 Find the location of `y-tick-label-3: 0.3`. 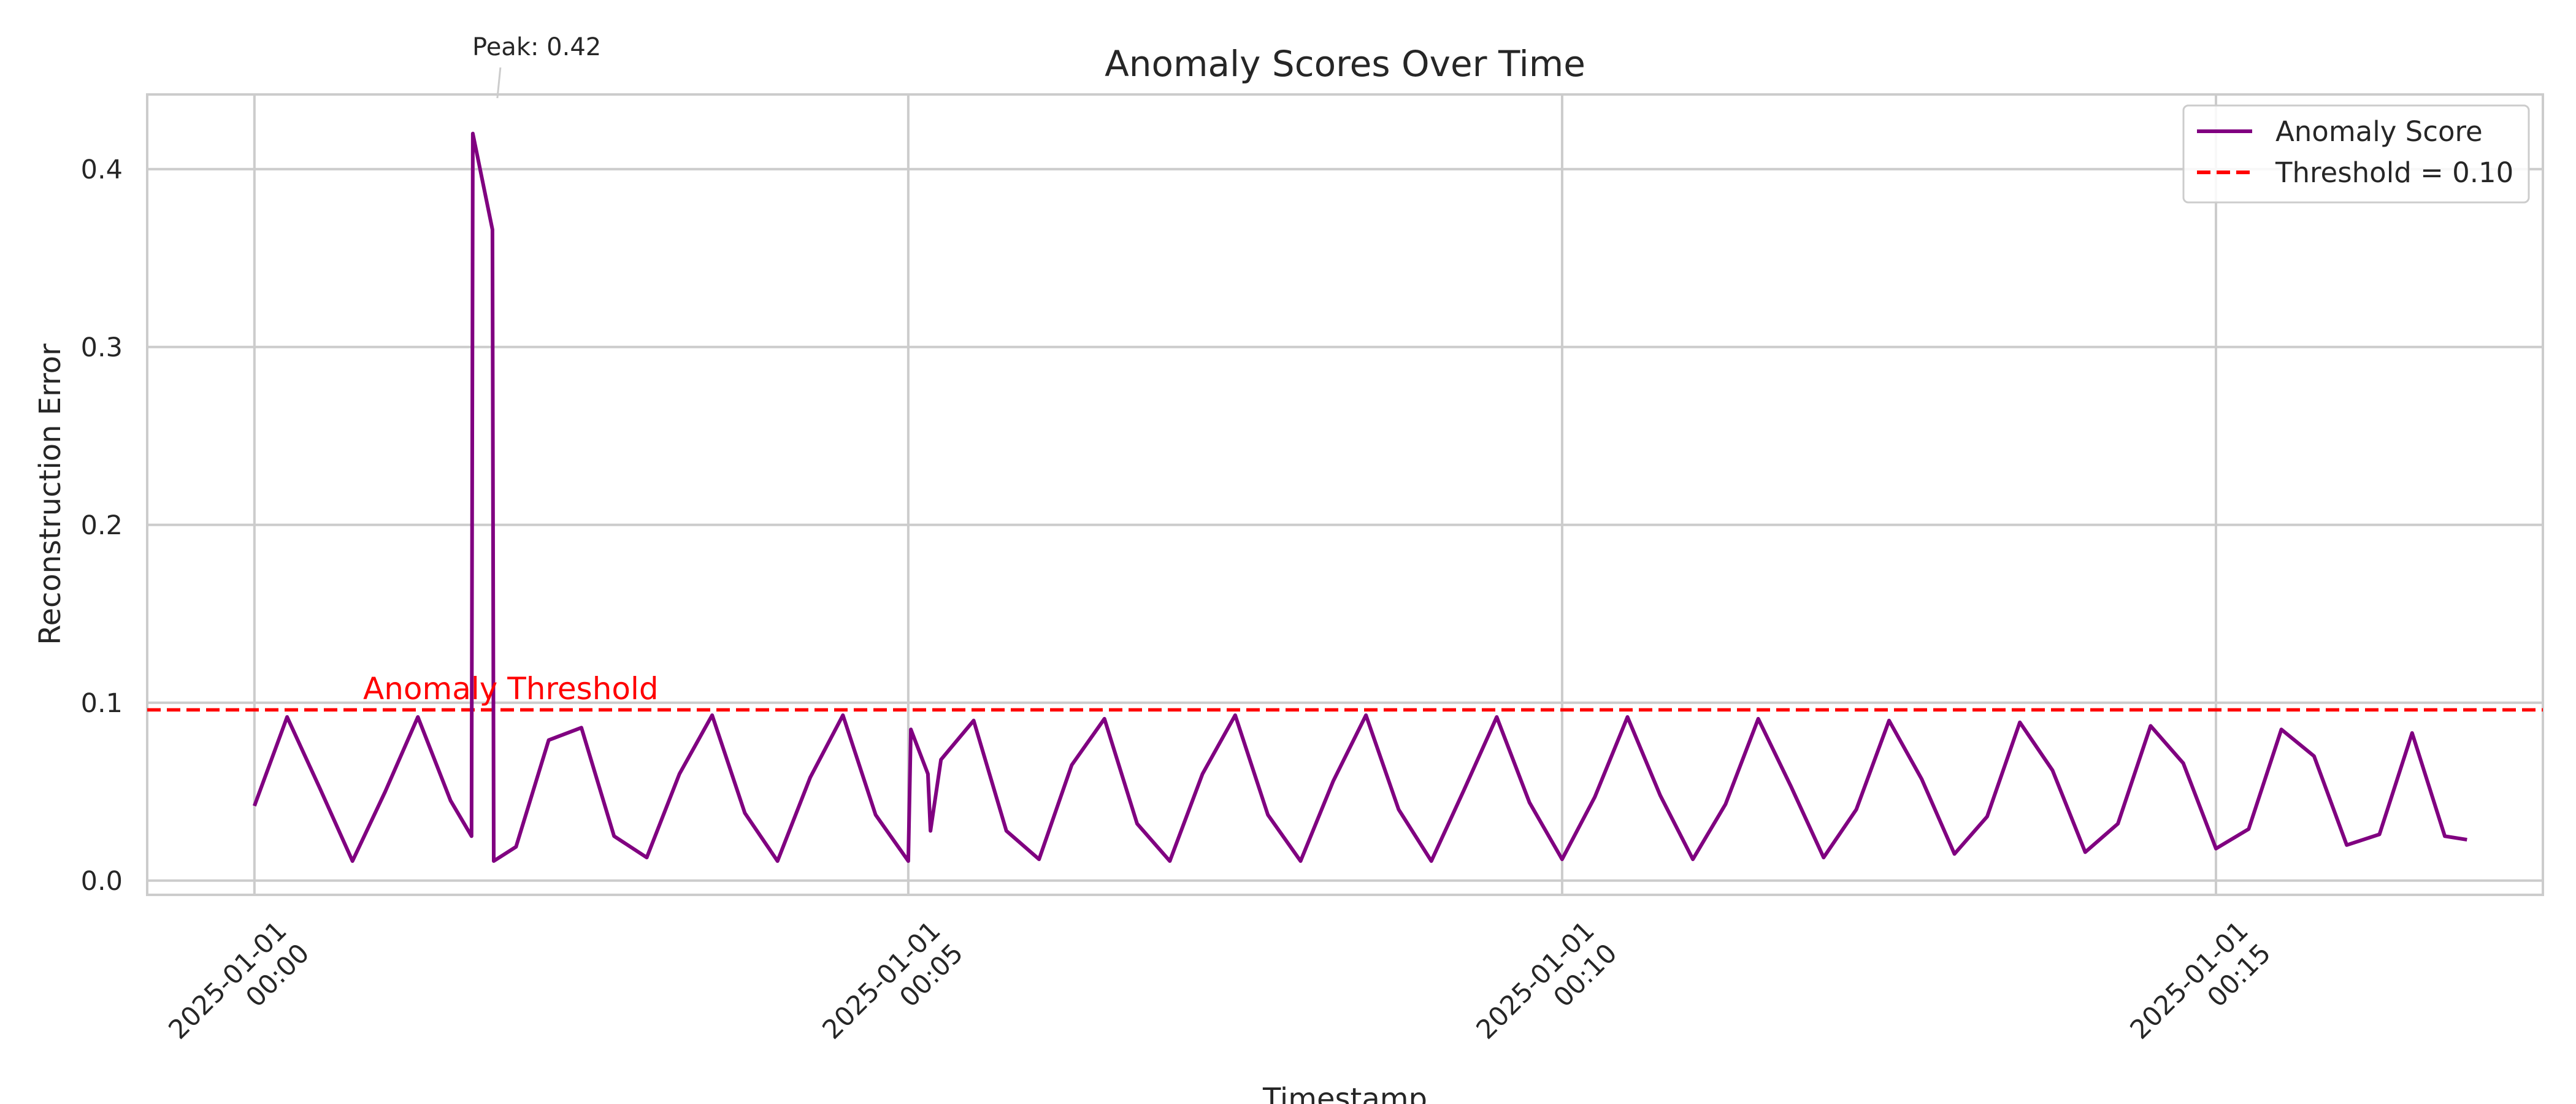

y-tick-label-3: 0.3 is located at coordinates (102, 347).